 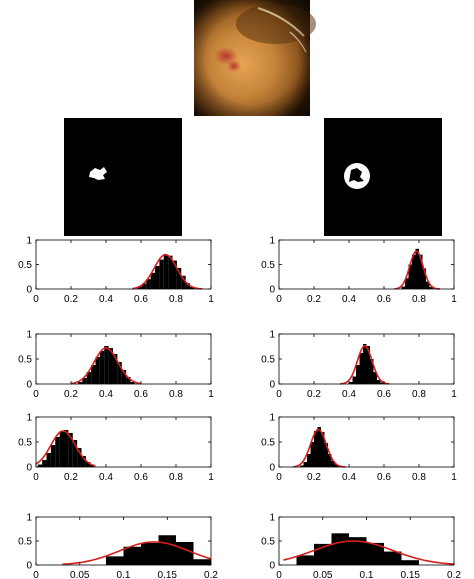 What do you see at coordinates (411, 574) in the screenshot?
I see `x-tick-label: 0.15` at bounding box center [411, 574].